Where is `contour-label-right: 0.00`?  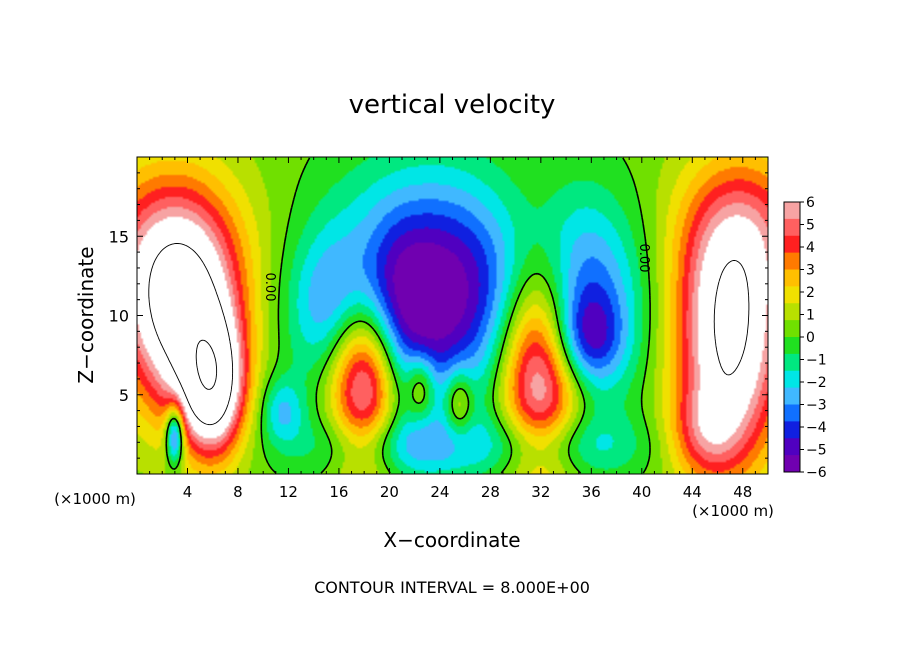 contour-label-right: 0.00 is located at coordinates (643, 258).